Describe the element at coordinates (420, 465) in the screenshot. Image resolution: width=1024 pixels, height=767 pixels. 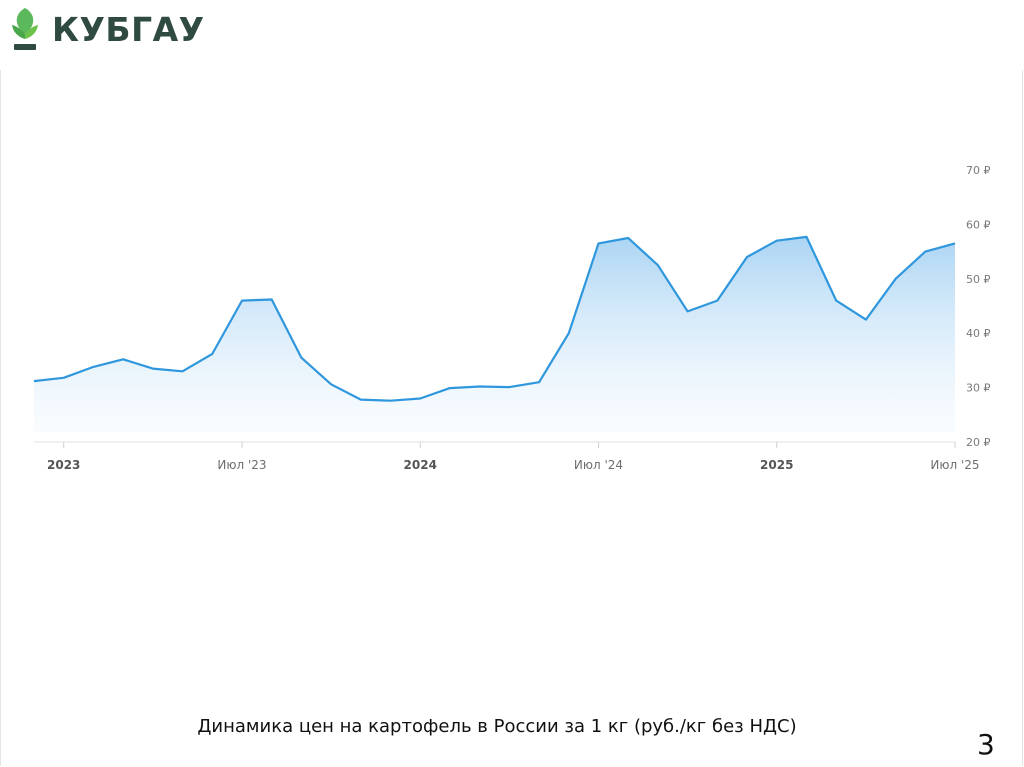
I see `x-tick-label: 2024` at that location.